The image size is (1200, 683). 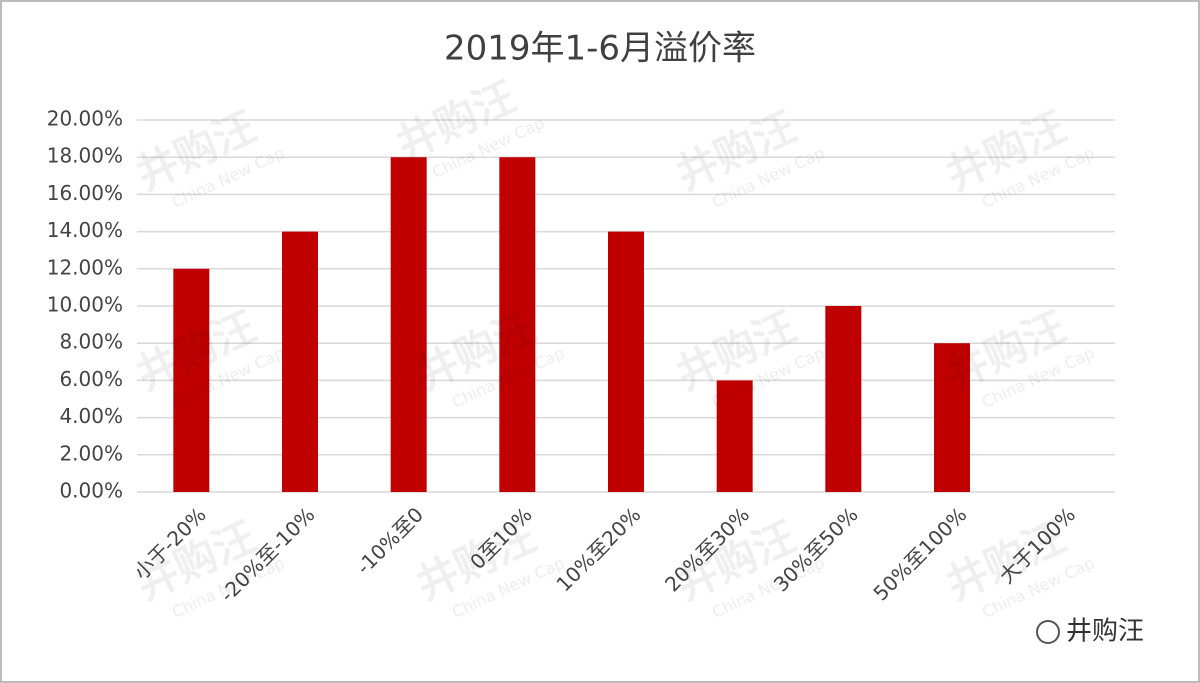 What do you see at coordinates (85, 119) in the screenshot?
I see `y-tick-label: 20.00%` at bounding box center [85, 119].